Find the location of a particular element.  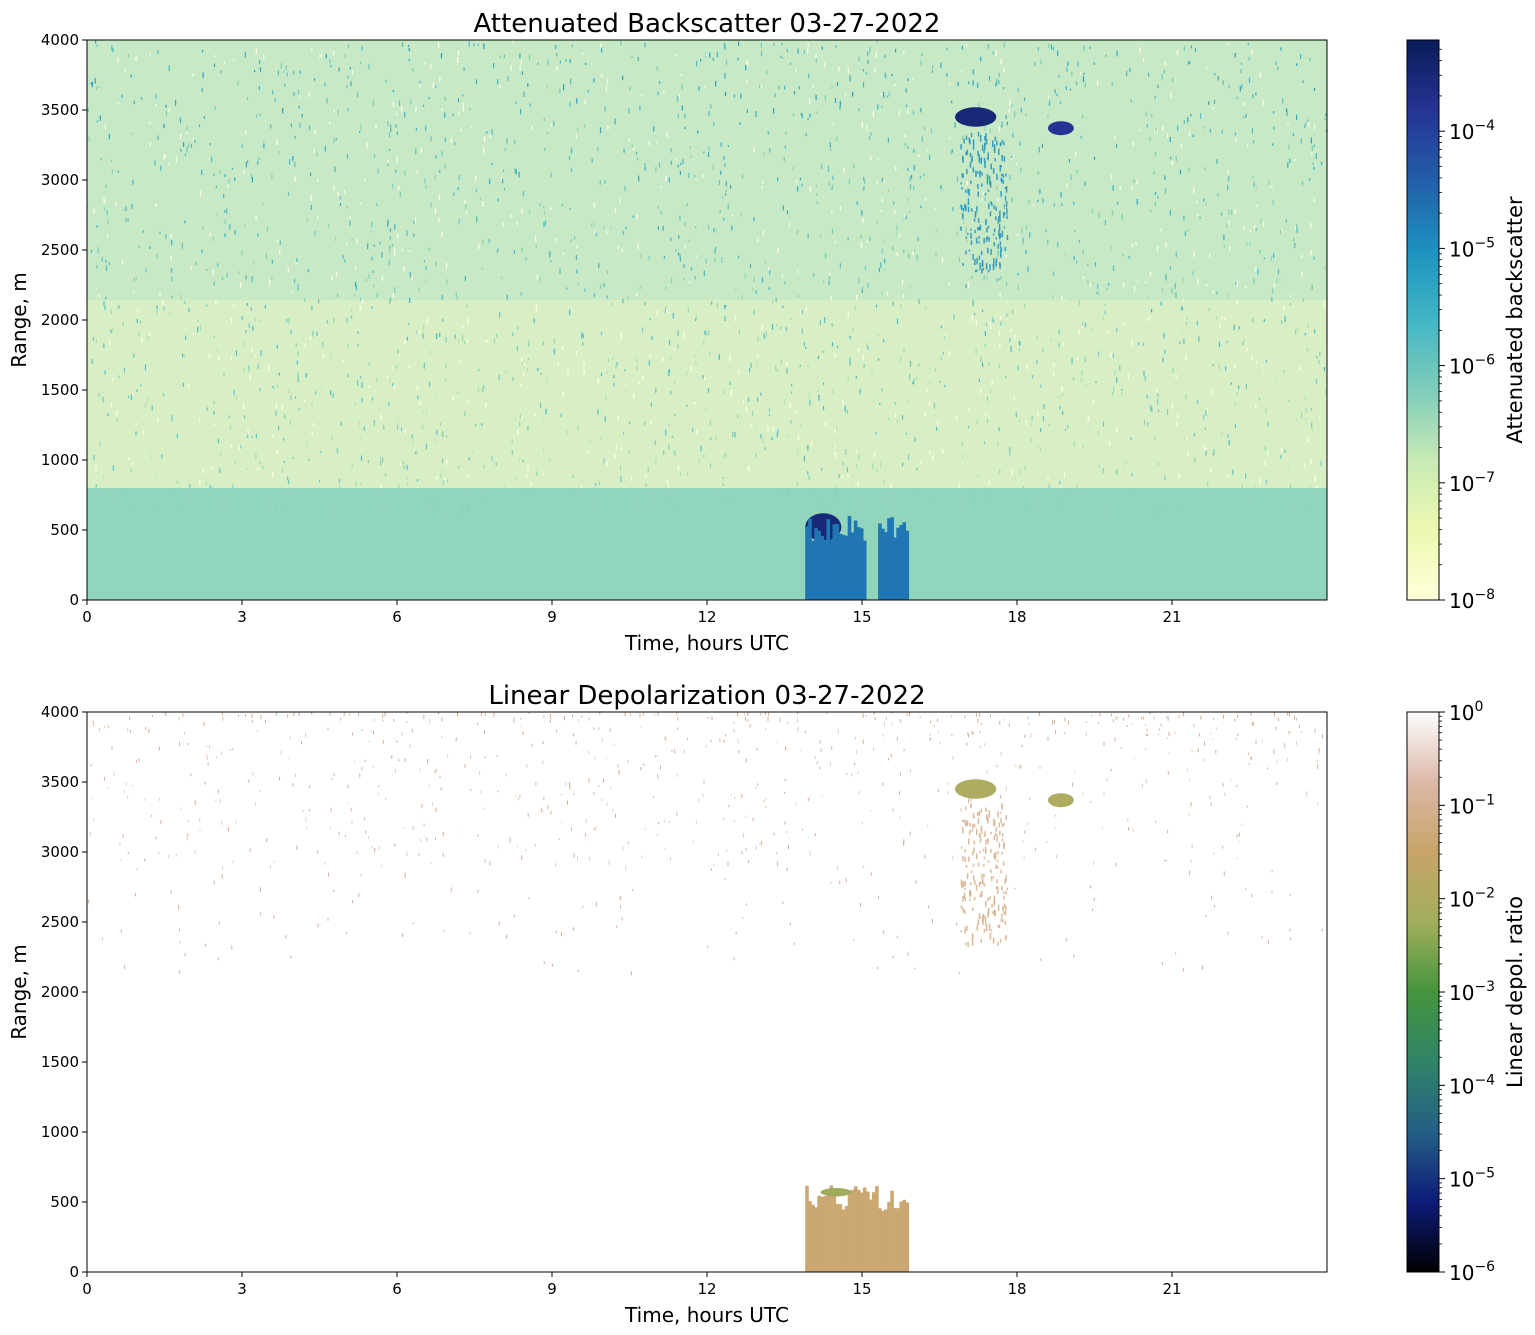

colorbar-label: Attenuated backscatter is located at coordinates (1515, 320).